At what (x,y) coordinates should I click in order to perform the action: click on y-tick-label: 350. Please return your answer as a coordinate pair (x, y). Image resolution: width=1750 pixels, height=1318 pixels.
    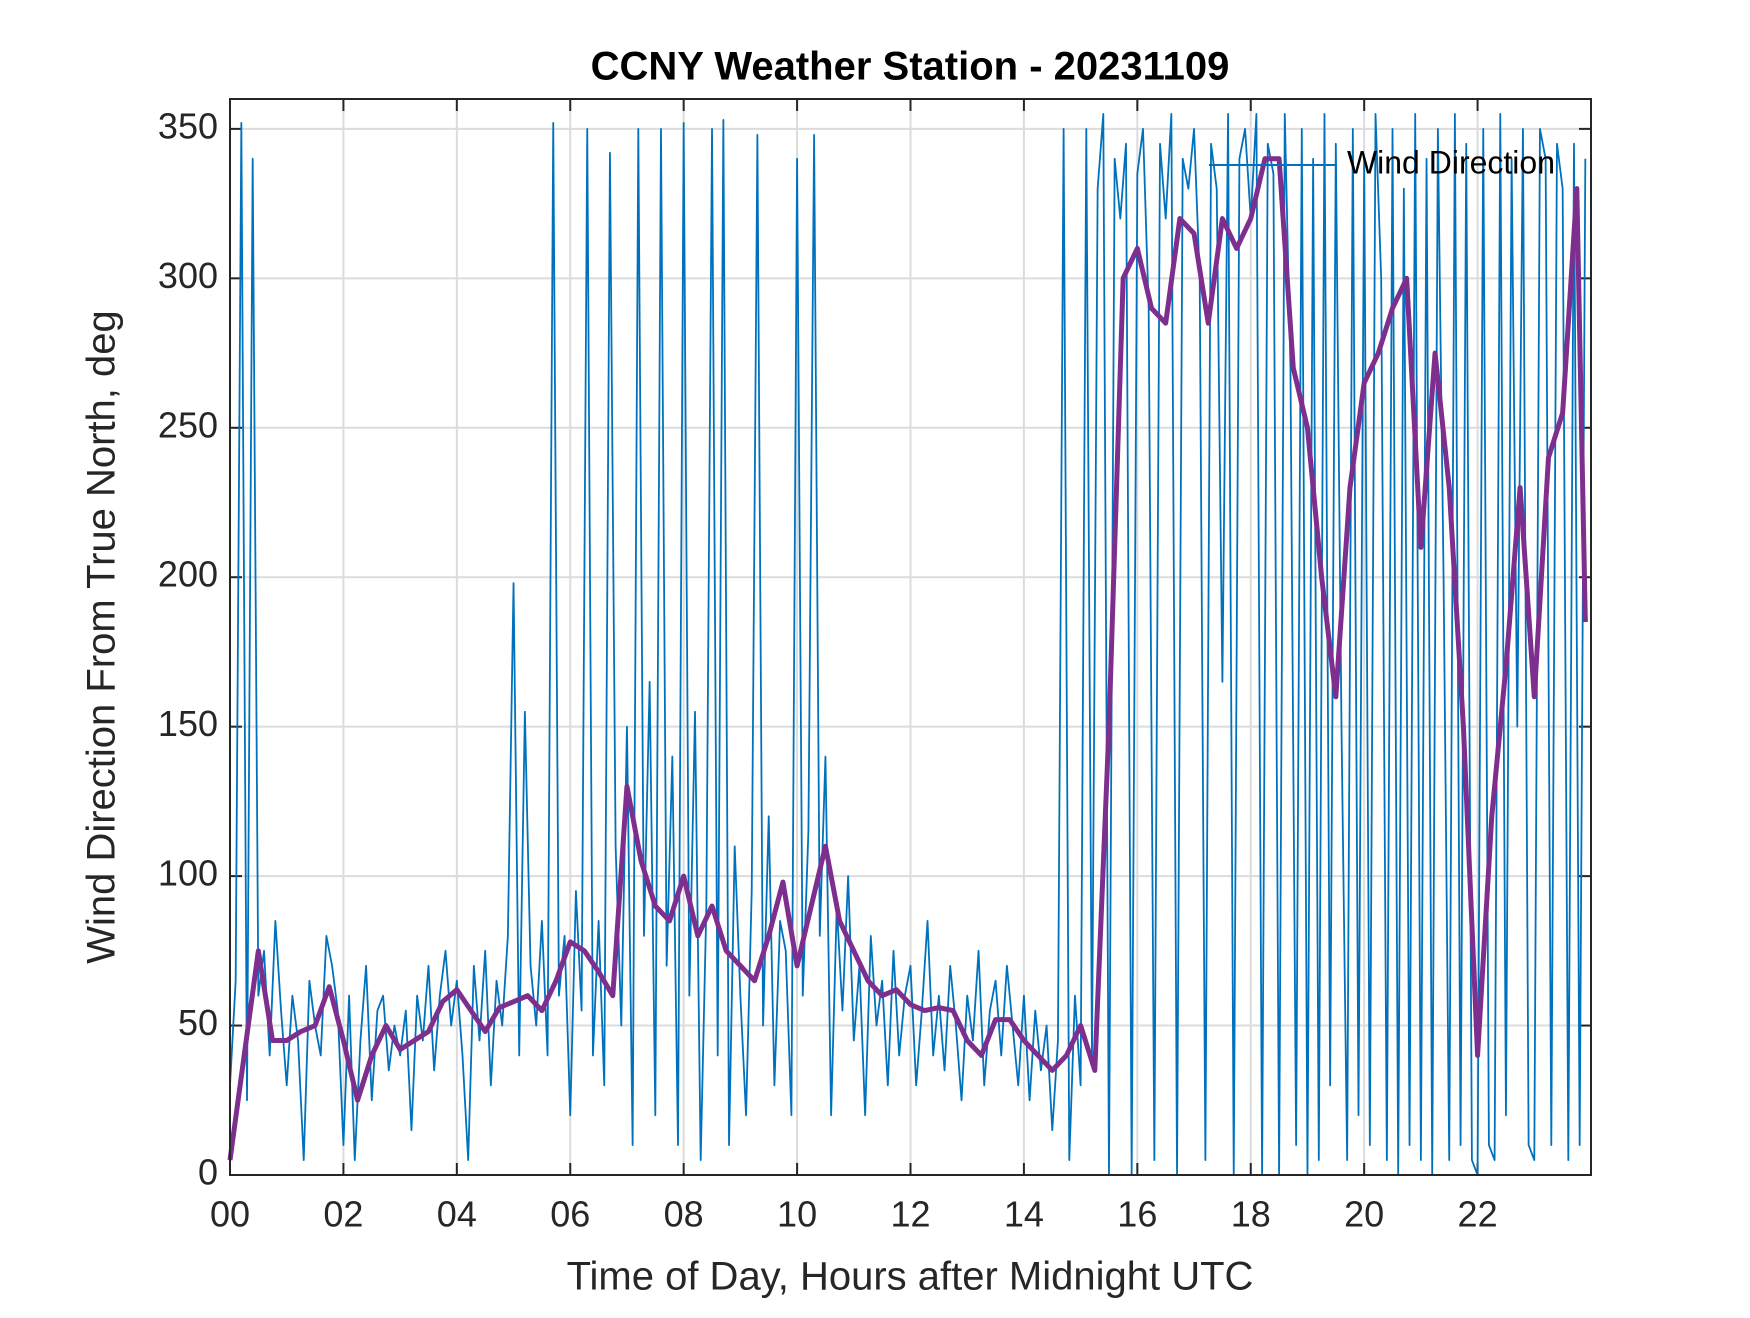
    Looking at the image, I should click on (188, 125).